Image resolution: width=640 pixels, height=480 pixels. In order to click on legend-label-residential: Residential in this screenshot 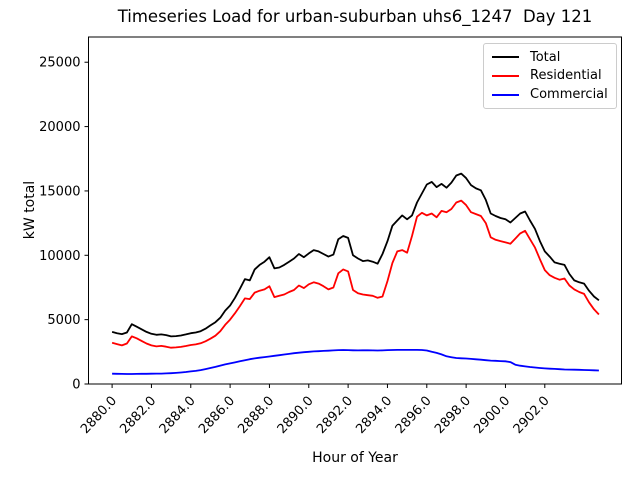, I will do `click(566, 76)`.